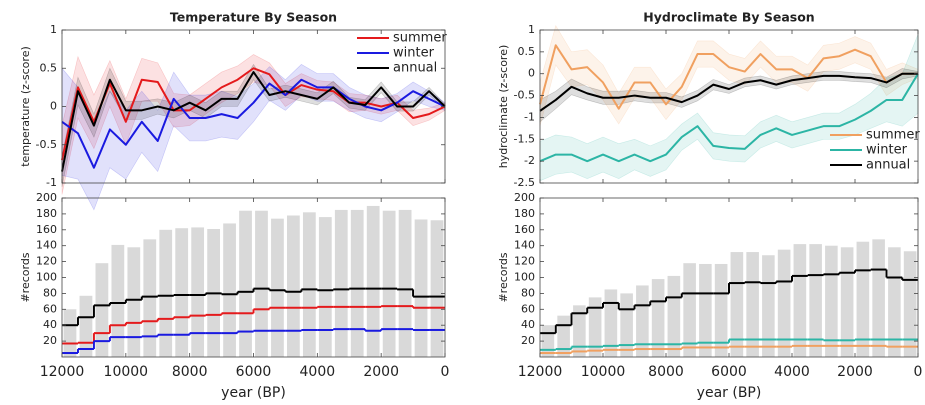  I want to click on y-tick-label: 160, so click(524, 229).